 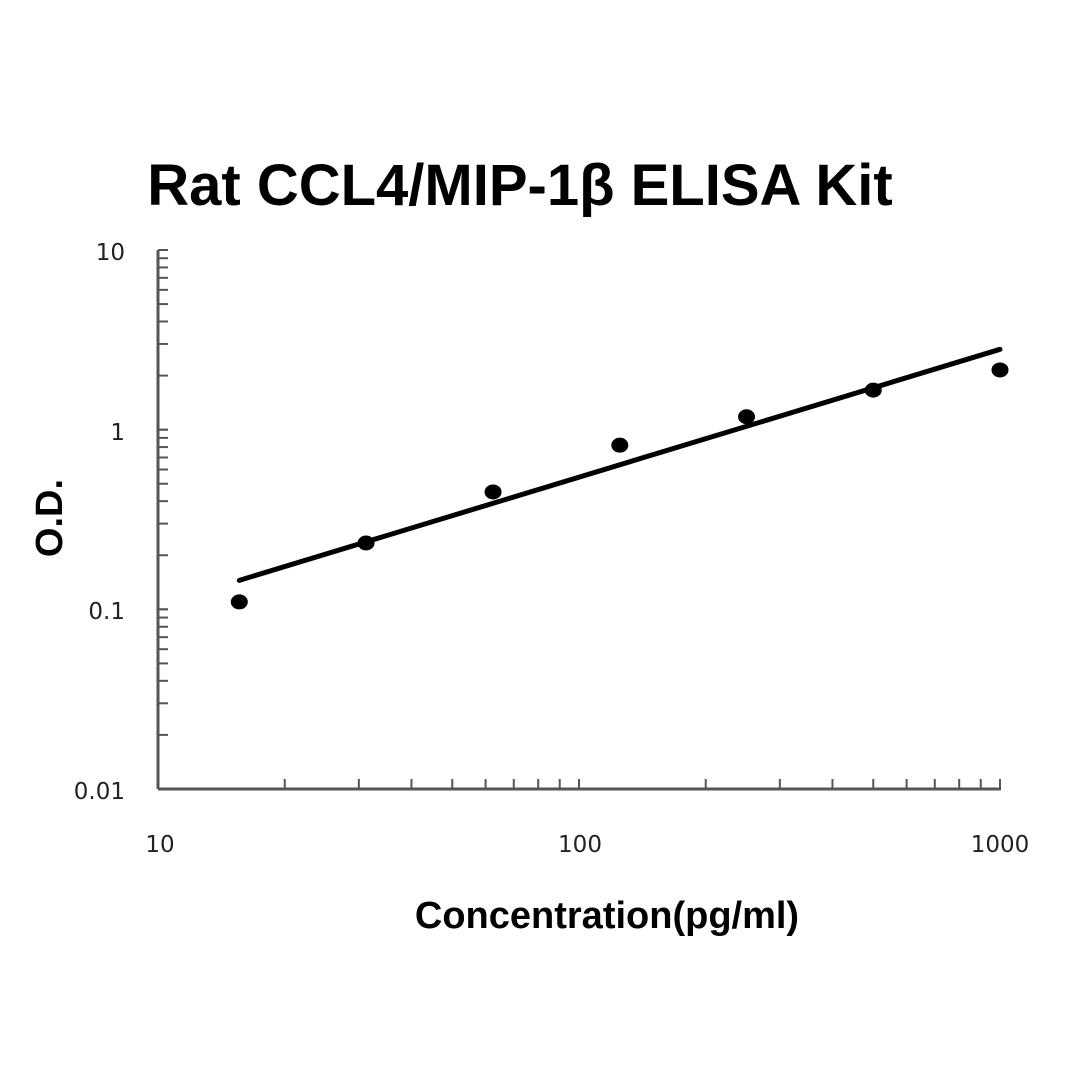 I want to click on x-tick-label-100: 100, so click(x=580, y=845).